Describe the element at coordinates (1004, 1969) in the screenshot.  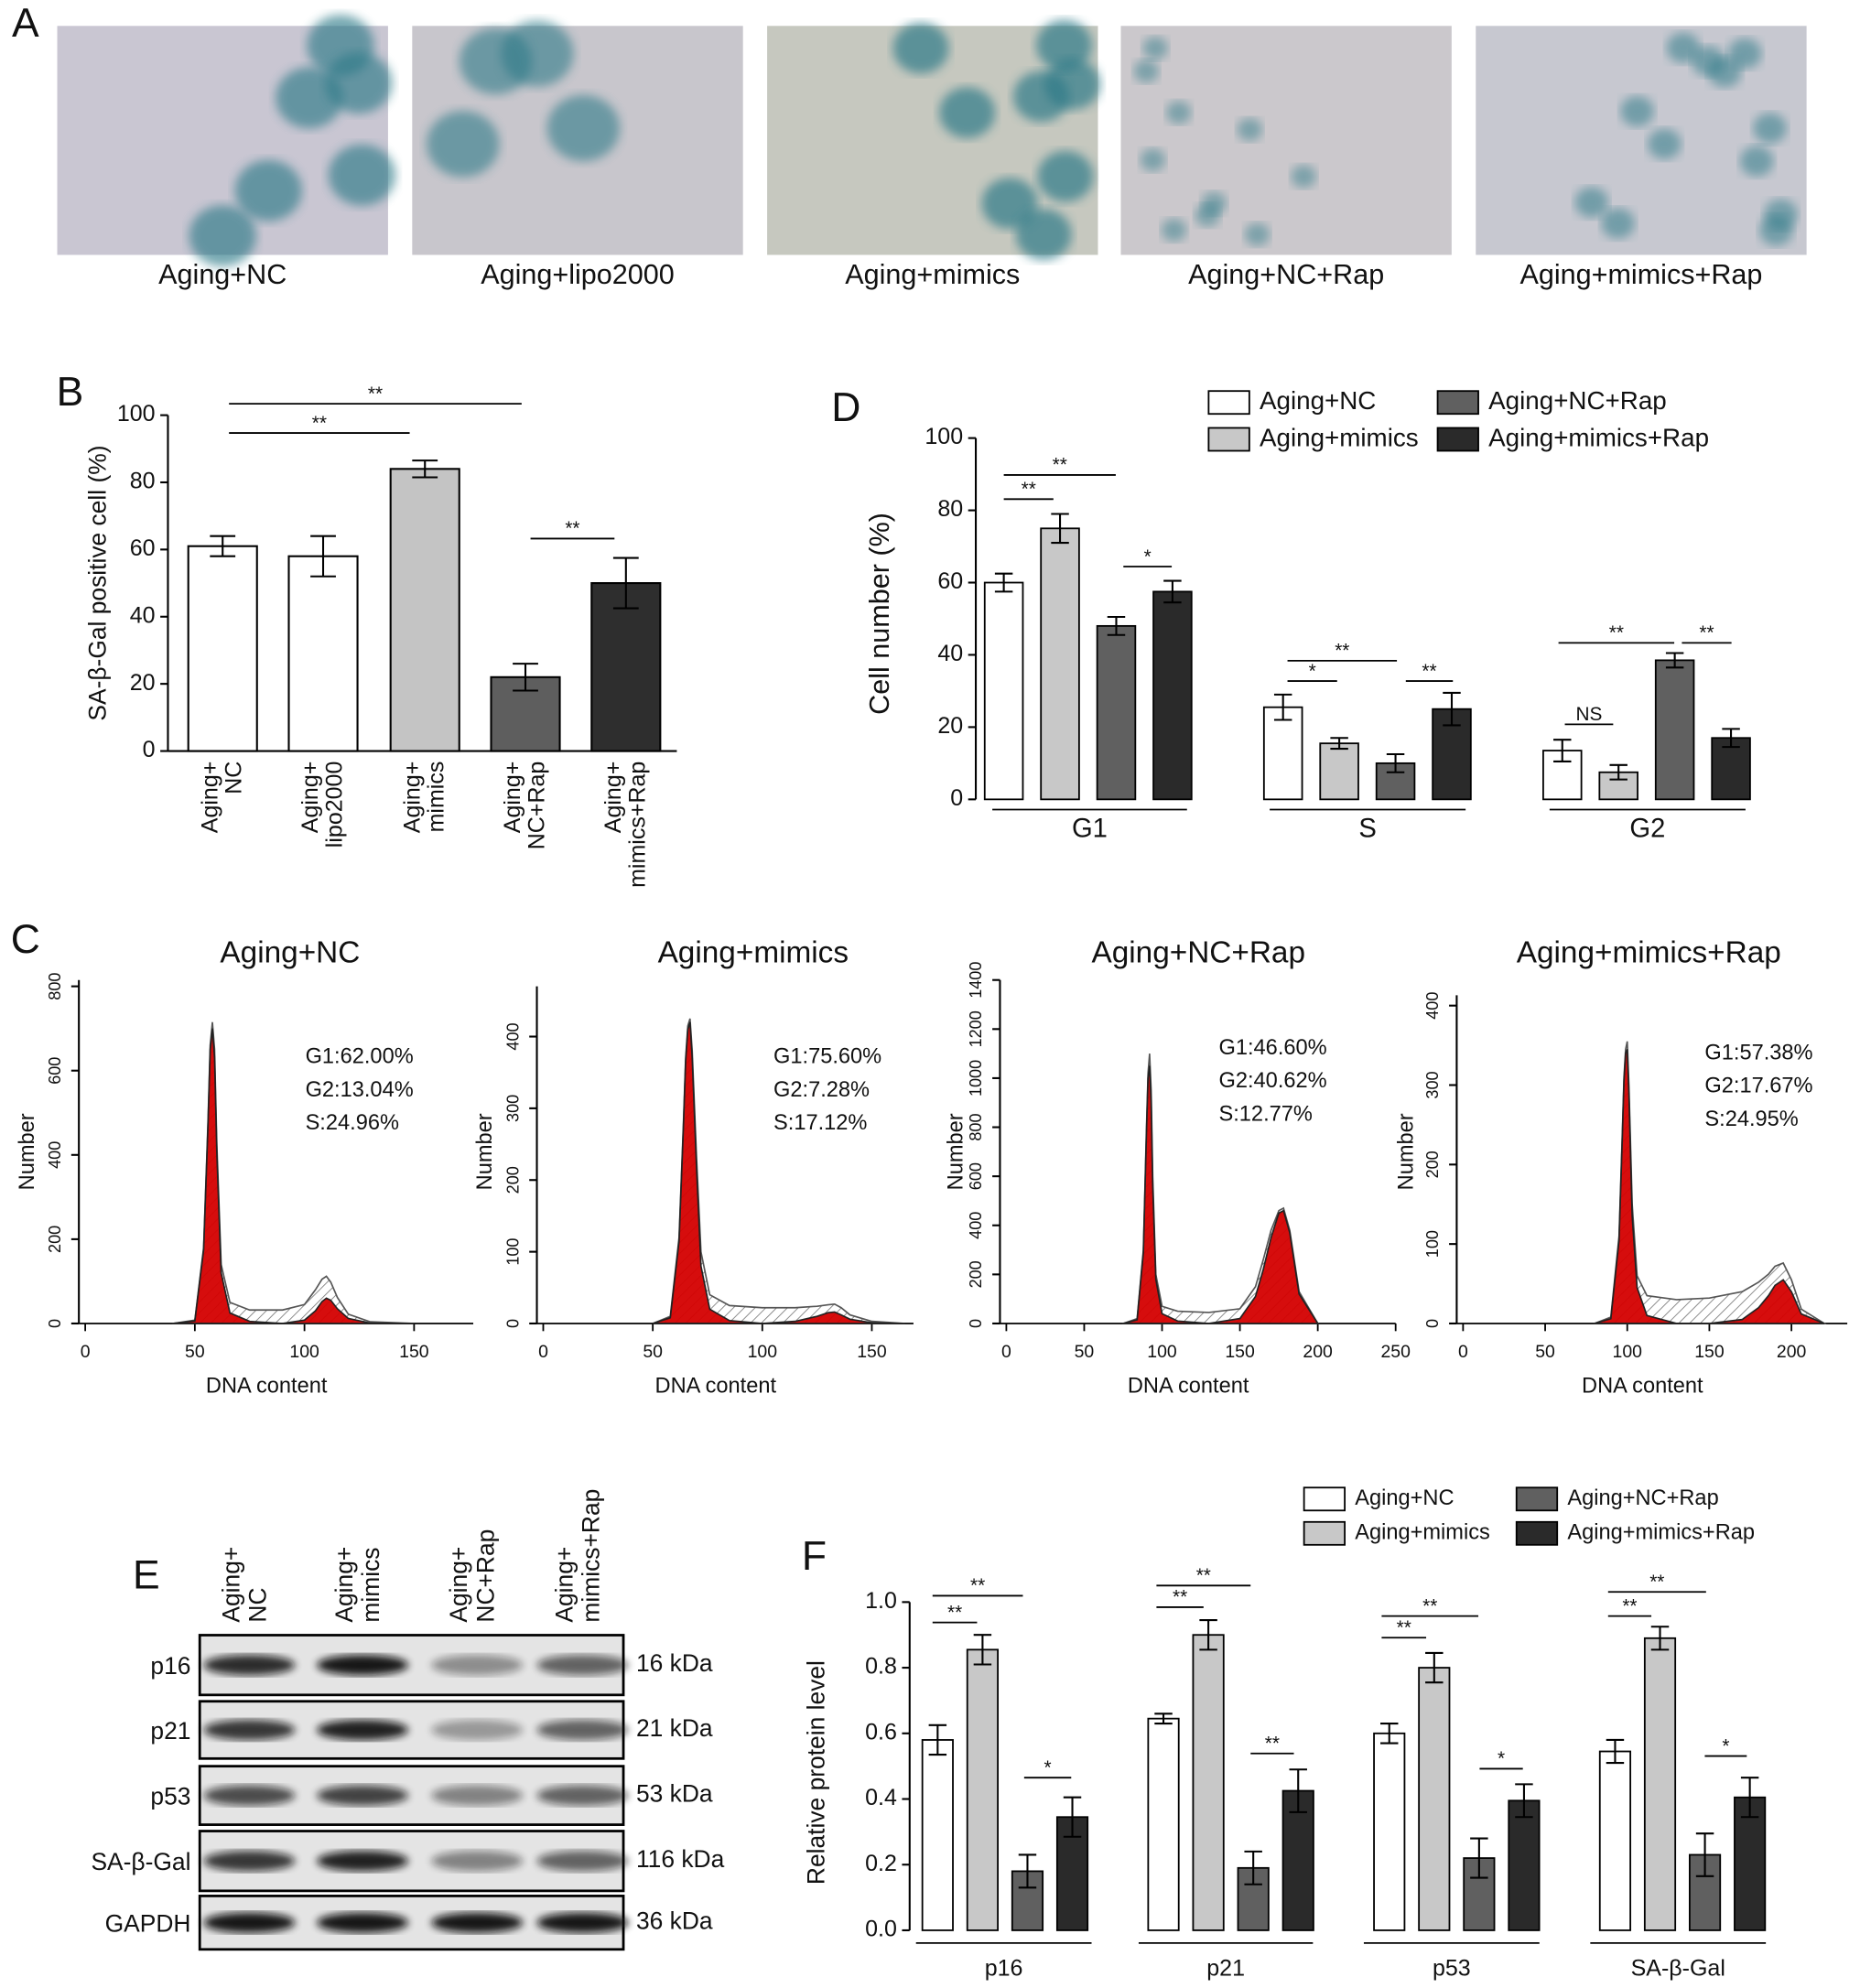
I see `x-tick-label: p16` at that location.